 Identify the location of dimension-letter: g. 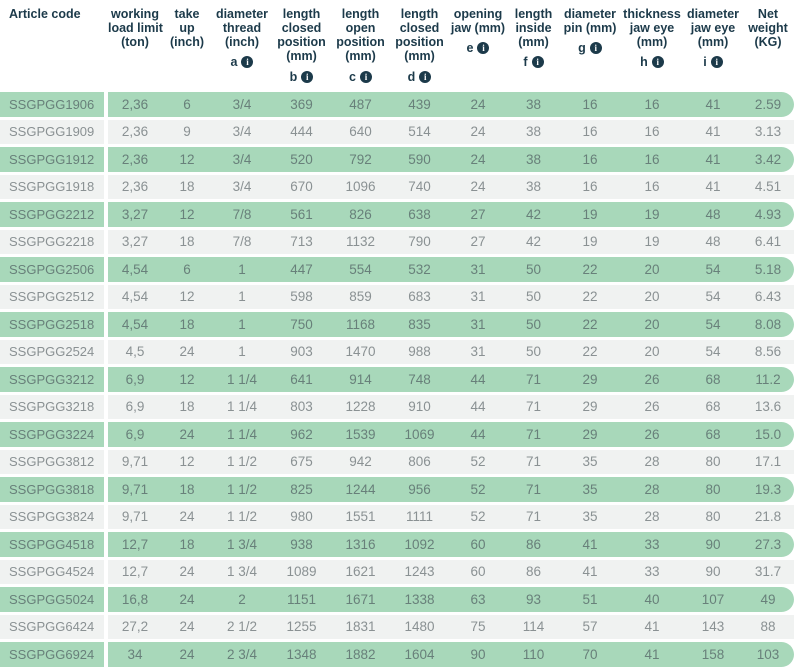
(582, 48).